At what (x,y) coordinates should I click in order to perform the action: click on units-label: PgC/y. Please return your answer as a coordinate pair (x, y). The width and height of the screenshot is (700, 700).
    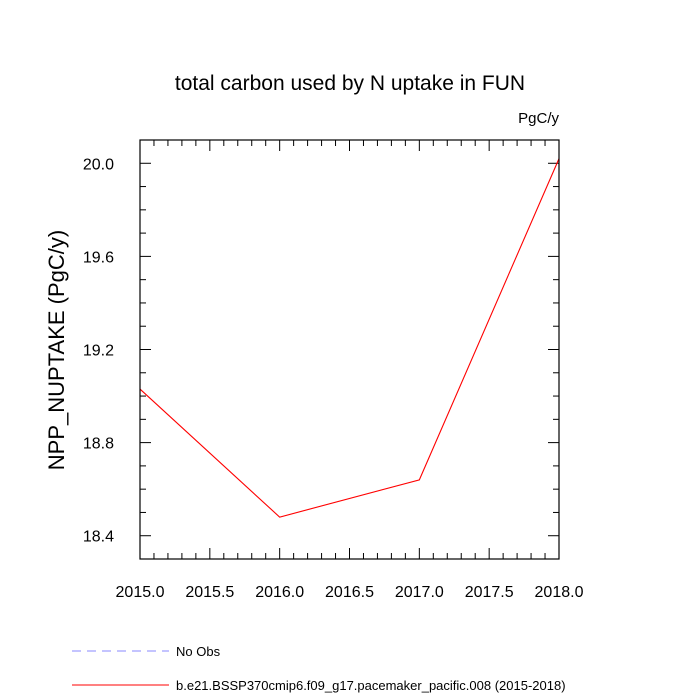
    Looking at the image, I should click on (538, 118).